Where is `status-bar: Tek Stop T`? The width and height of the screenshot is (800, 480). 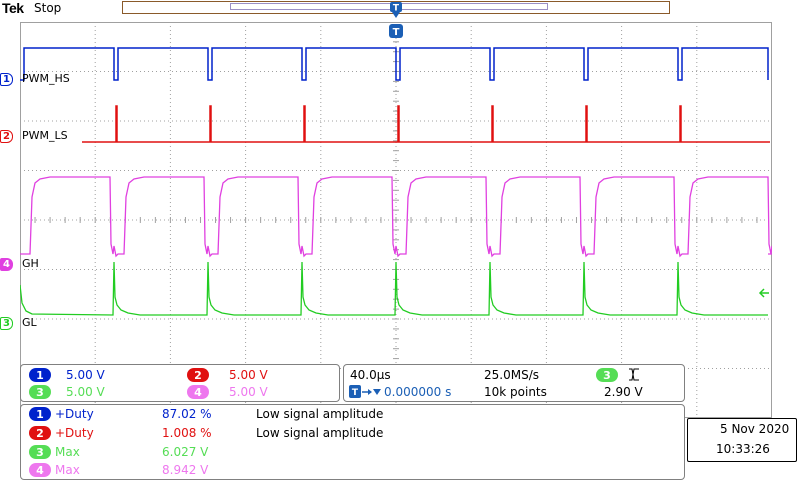
status-bar: Tek Stop T is located at coordinates (400, 9).